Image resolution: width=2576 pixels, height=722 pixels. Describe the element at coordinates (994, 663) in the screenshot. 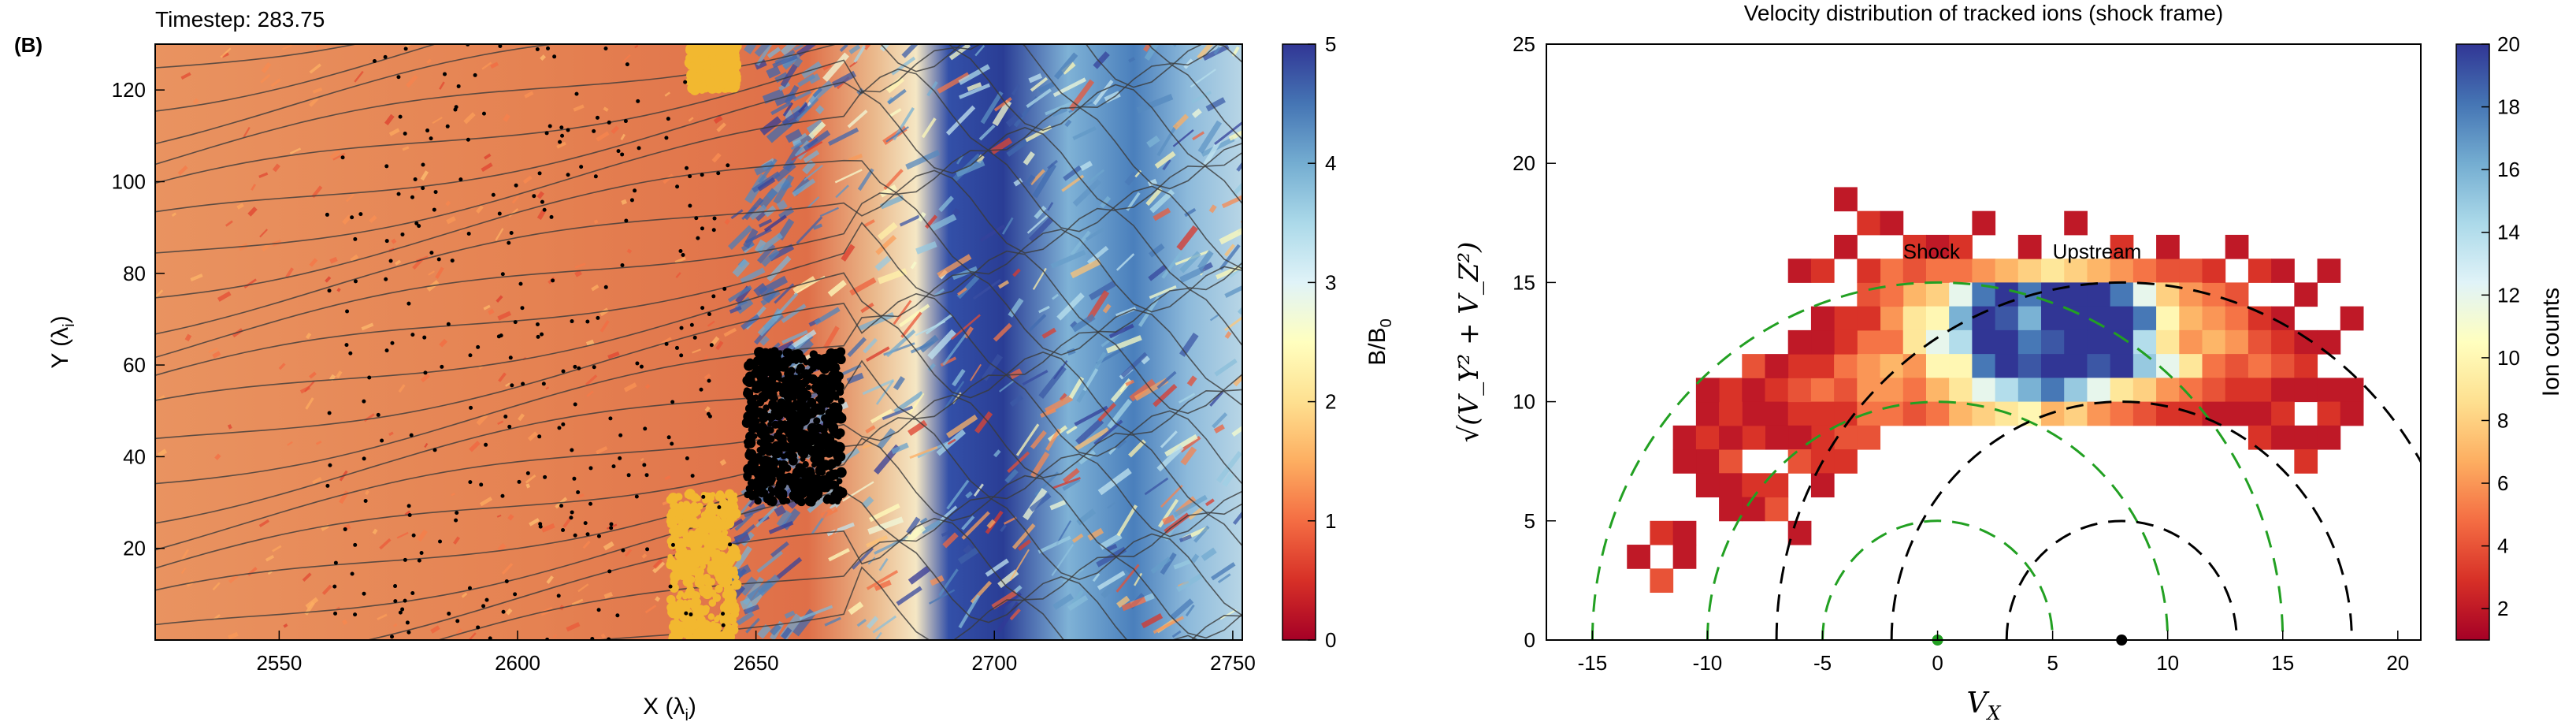

I see `left-x-tick-label: 2700` at that location.